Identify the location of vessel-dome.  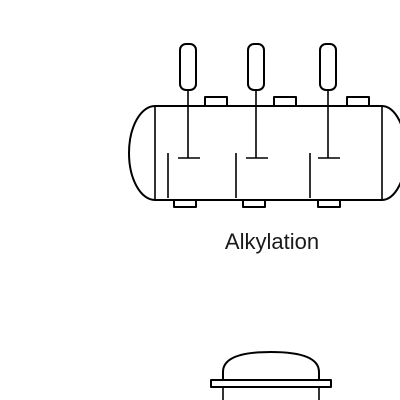
(271, 366).